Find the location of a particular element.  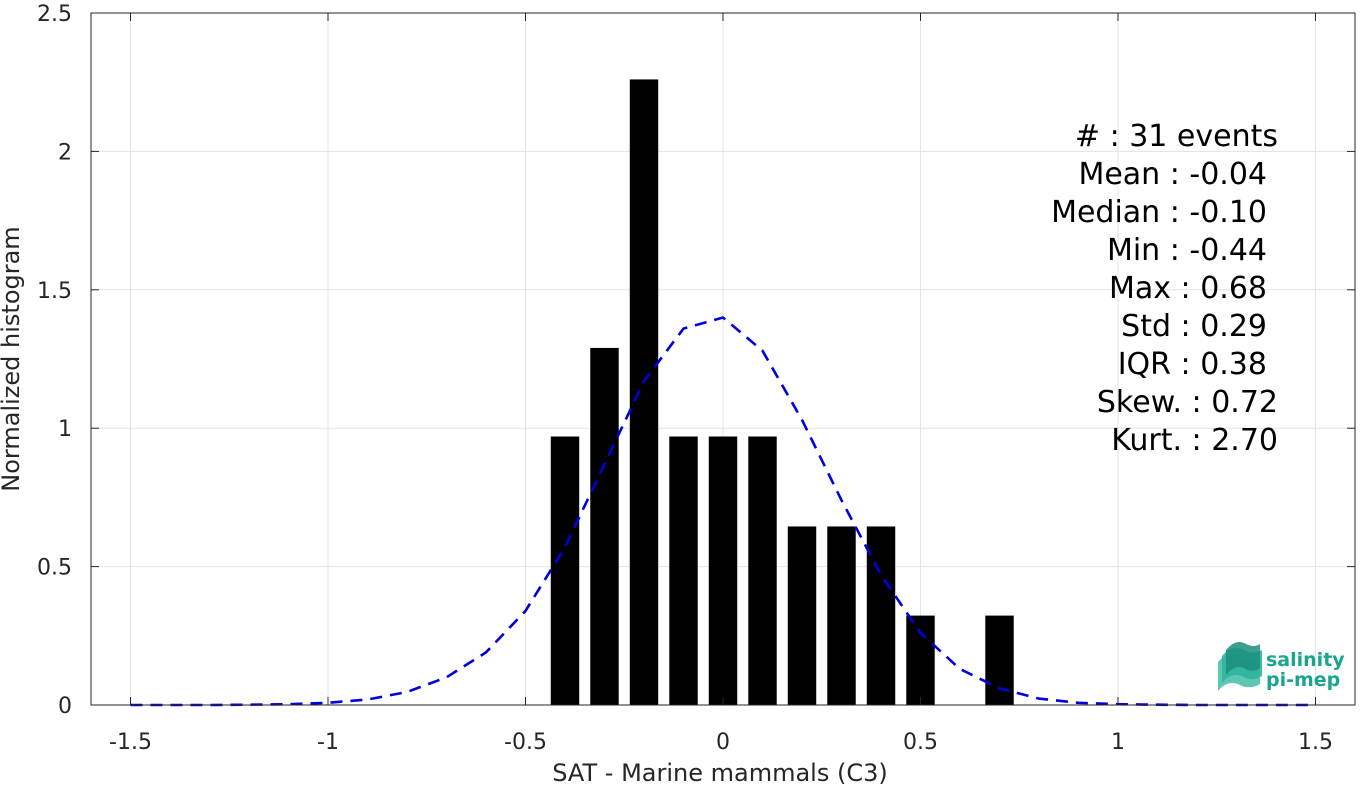

stat-line-2: Median : -0.10 is located at coordinates (1159, 212).